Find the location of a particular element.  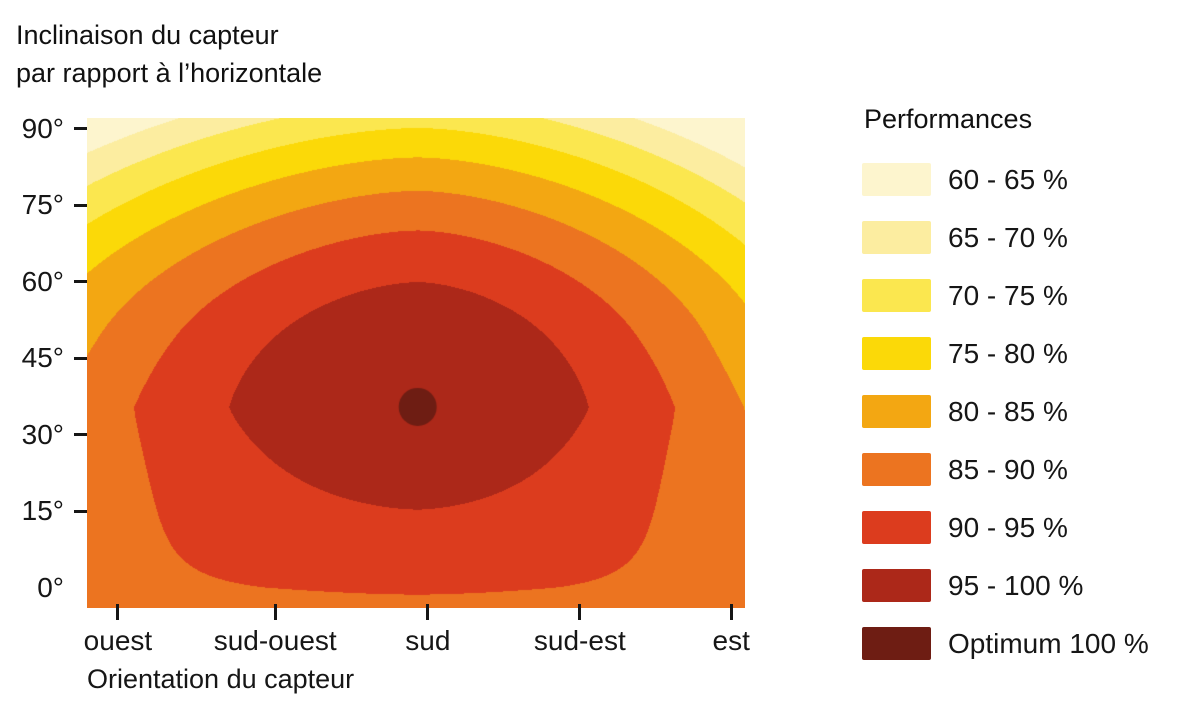

x-tick-label-sudouest: sud-ouest is located at coordinates (275, 640).